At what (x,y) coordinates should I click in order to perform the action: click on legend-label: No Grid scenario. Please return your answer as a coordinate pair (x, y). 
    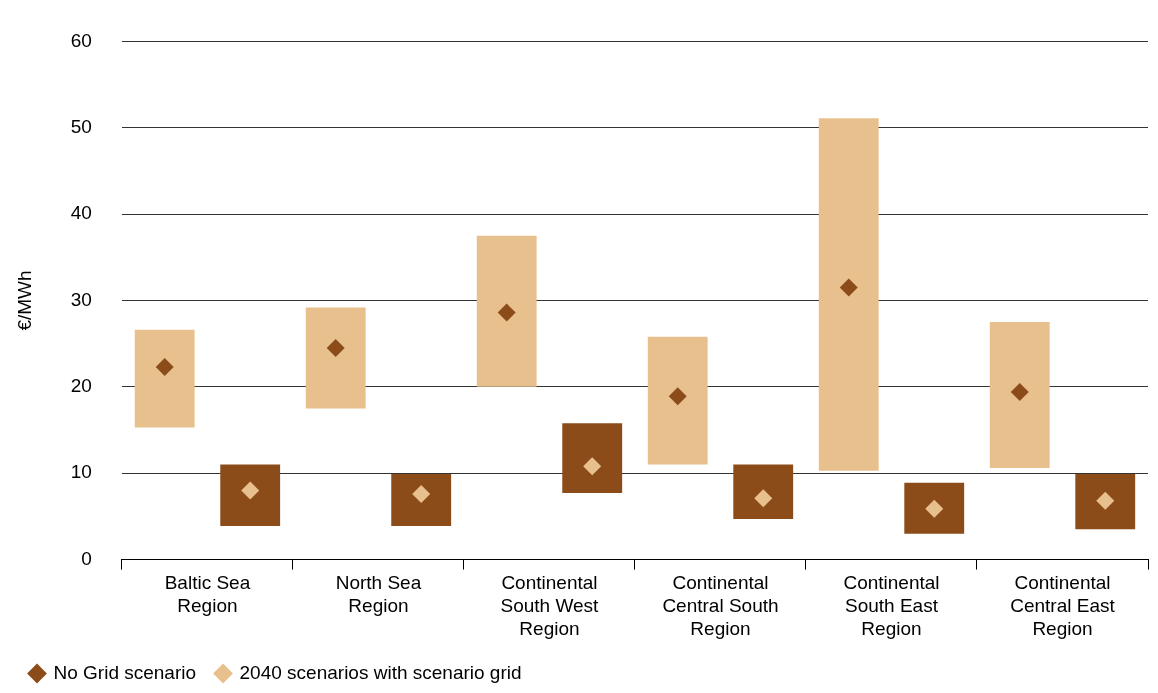
    Looking at the image, I should click on (125, 672).